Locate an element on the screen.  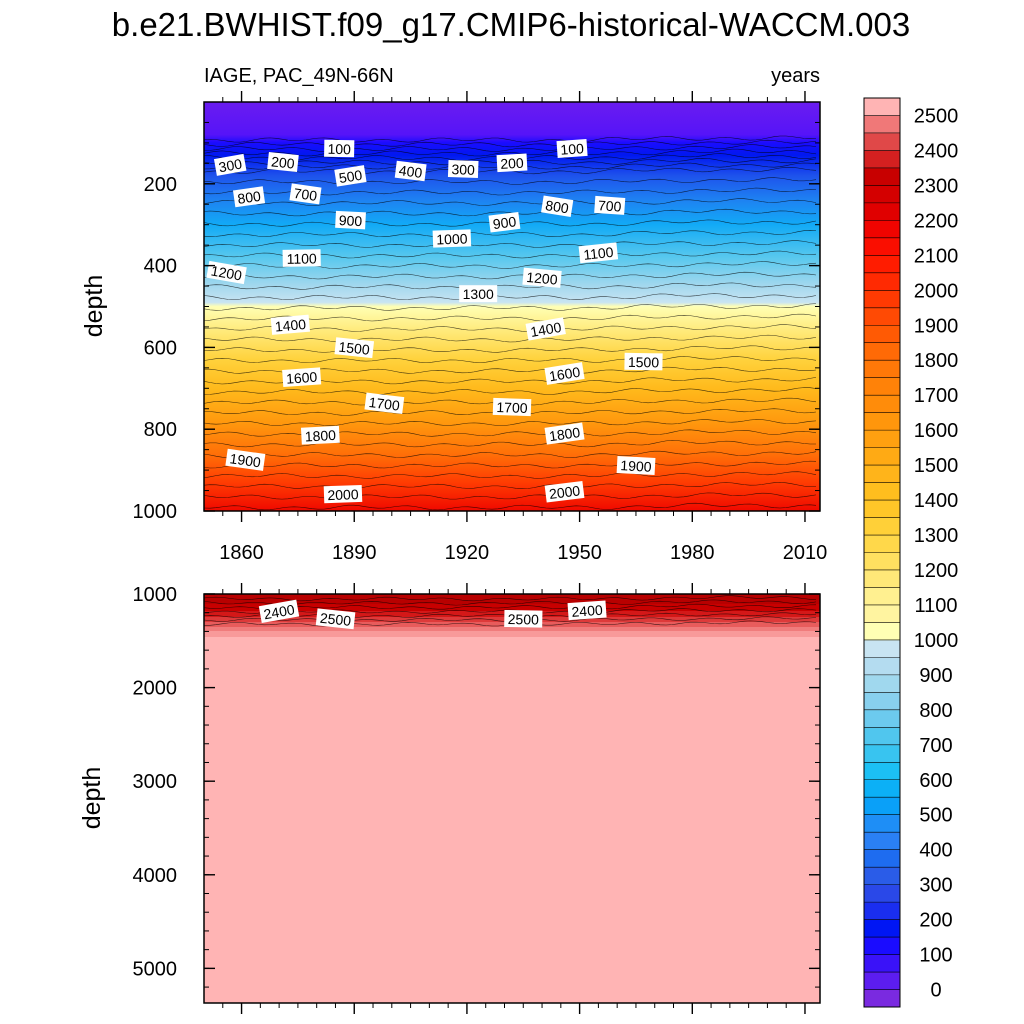
upper-contour-label: 1800 is located at coordinates (320, 435).